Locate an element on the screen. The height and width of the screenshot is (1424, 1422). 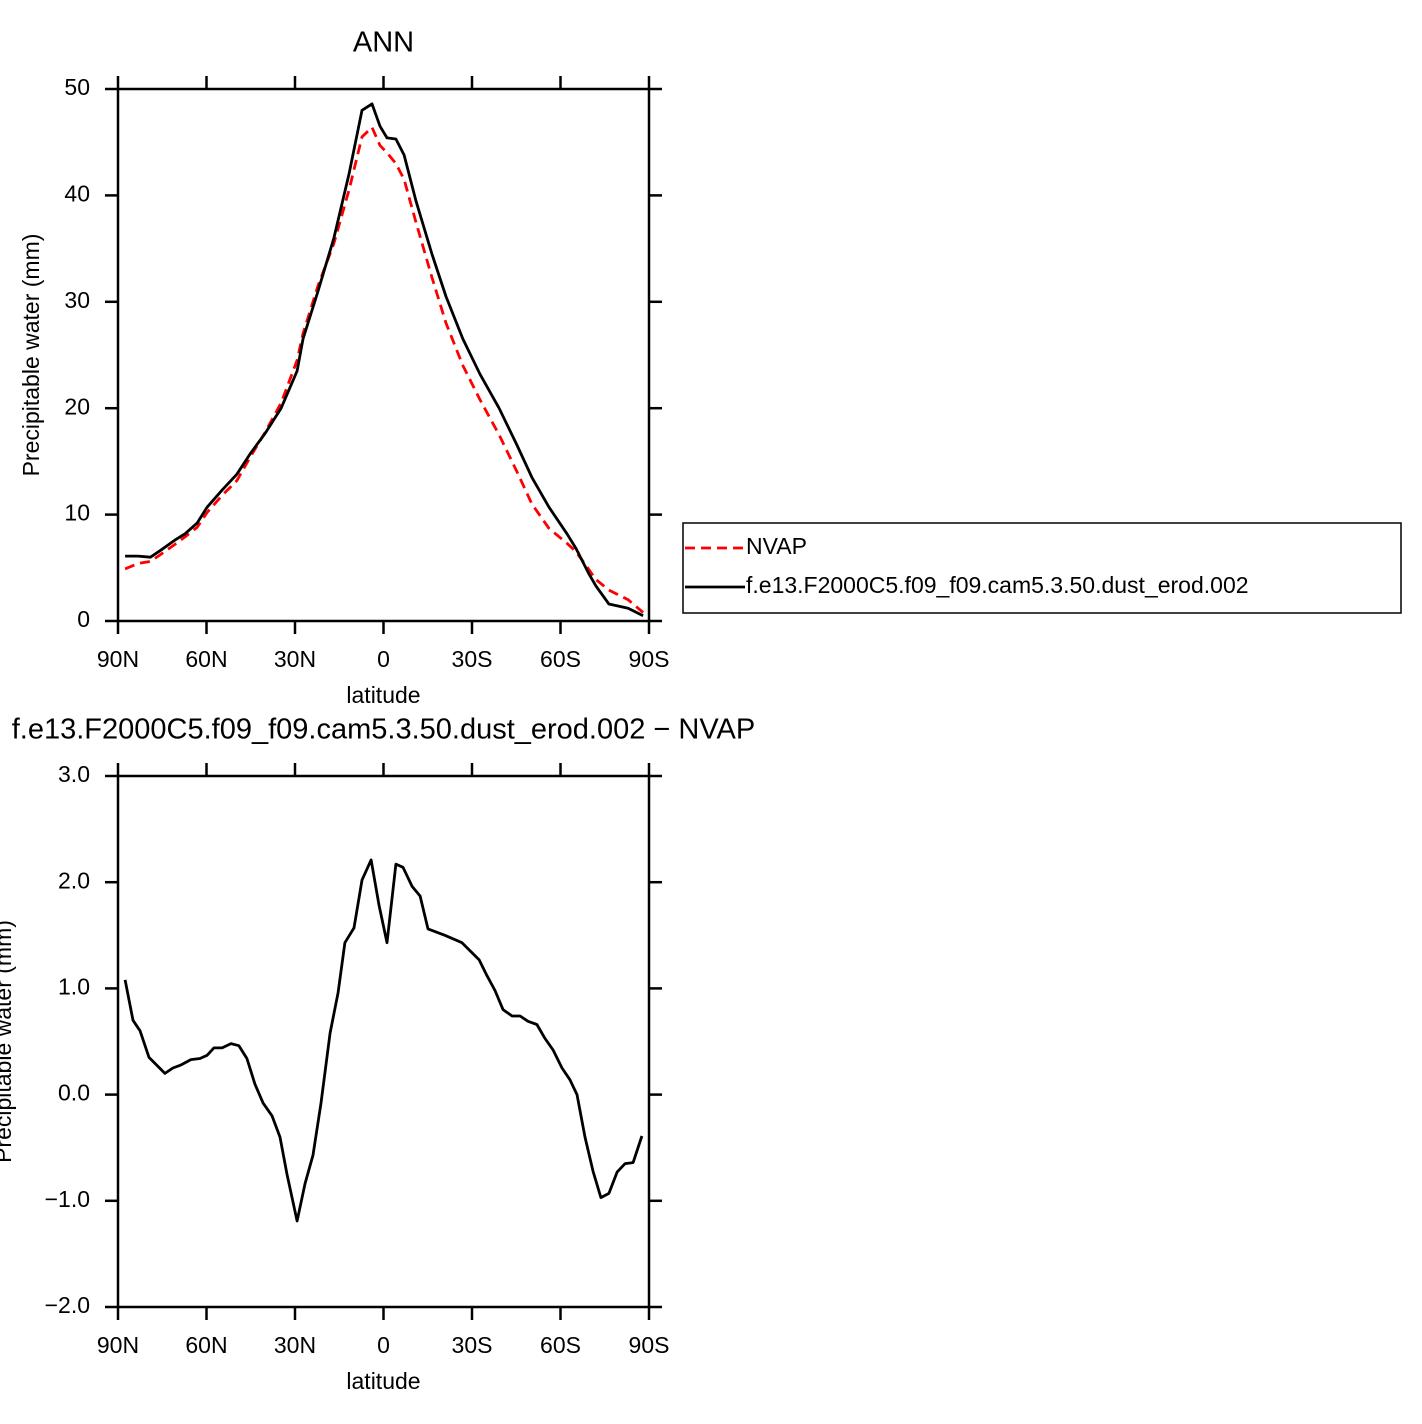
y-tick-label: 2.0 is located at coordinates (74, 880).